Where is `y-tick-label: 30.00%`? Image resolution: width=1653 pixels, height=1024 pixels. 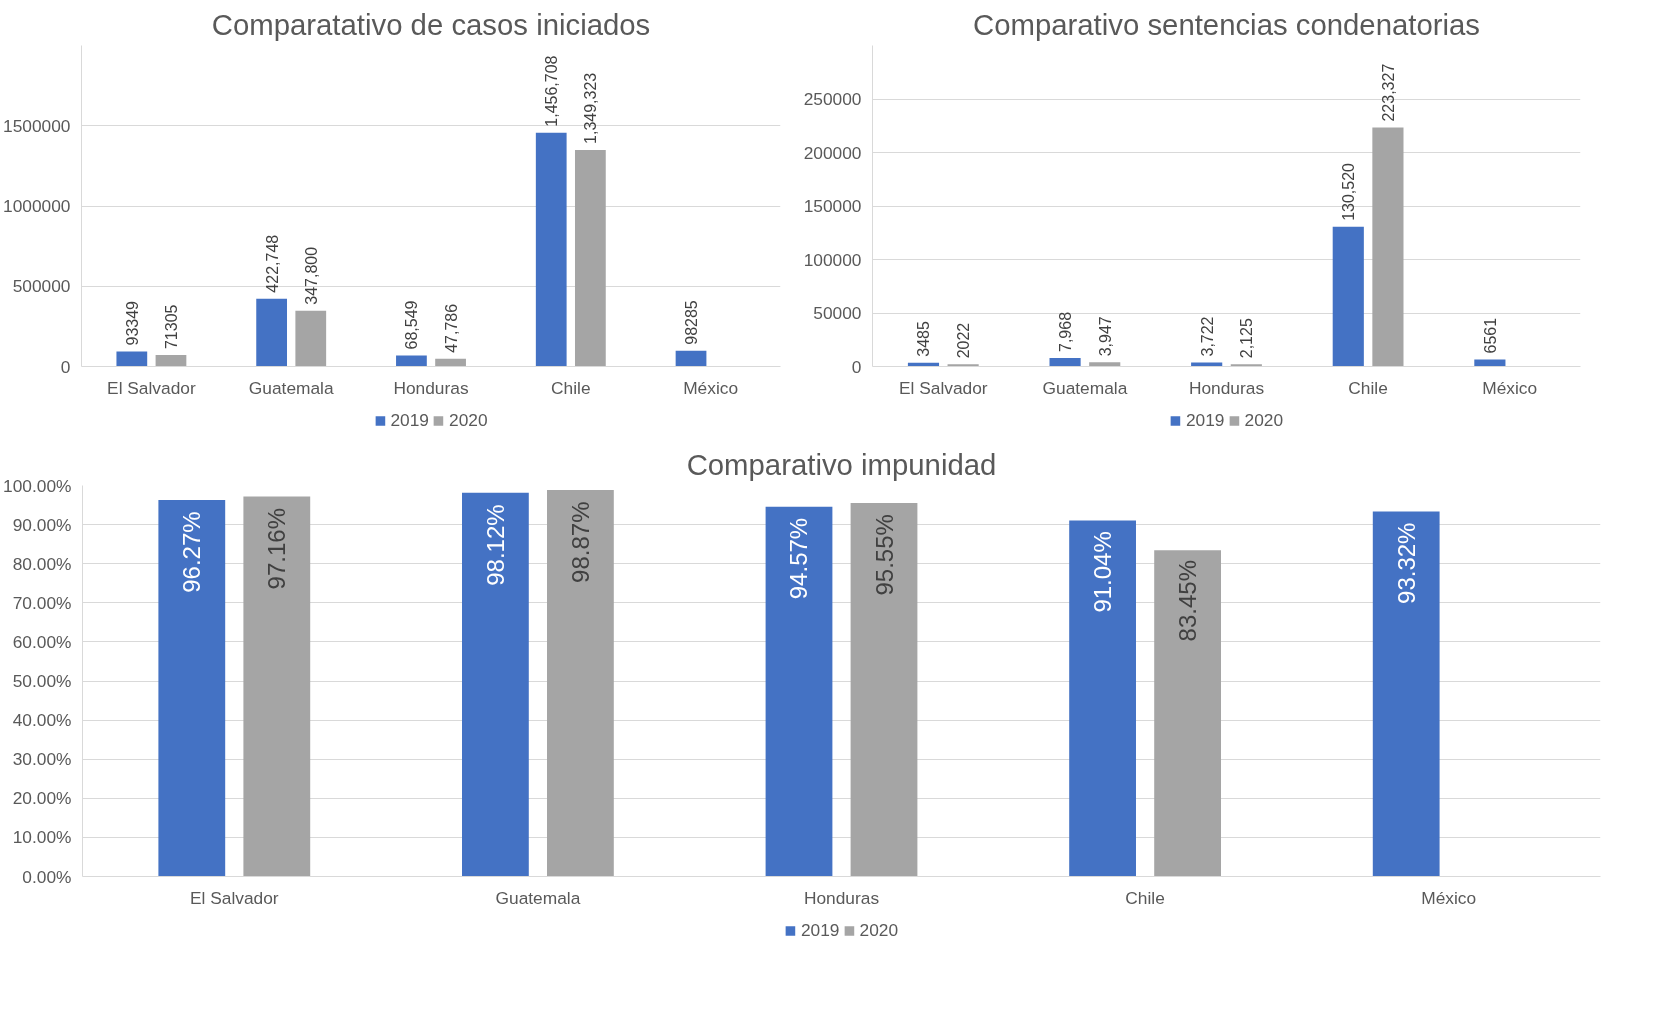 y-tick-label: 30.00% is located at coordinates (42, 759).